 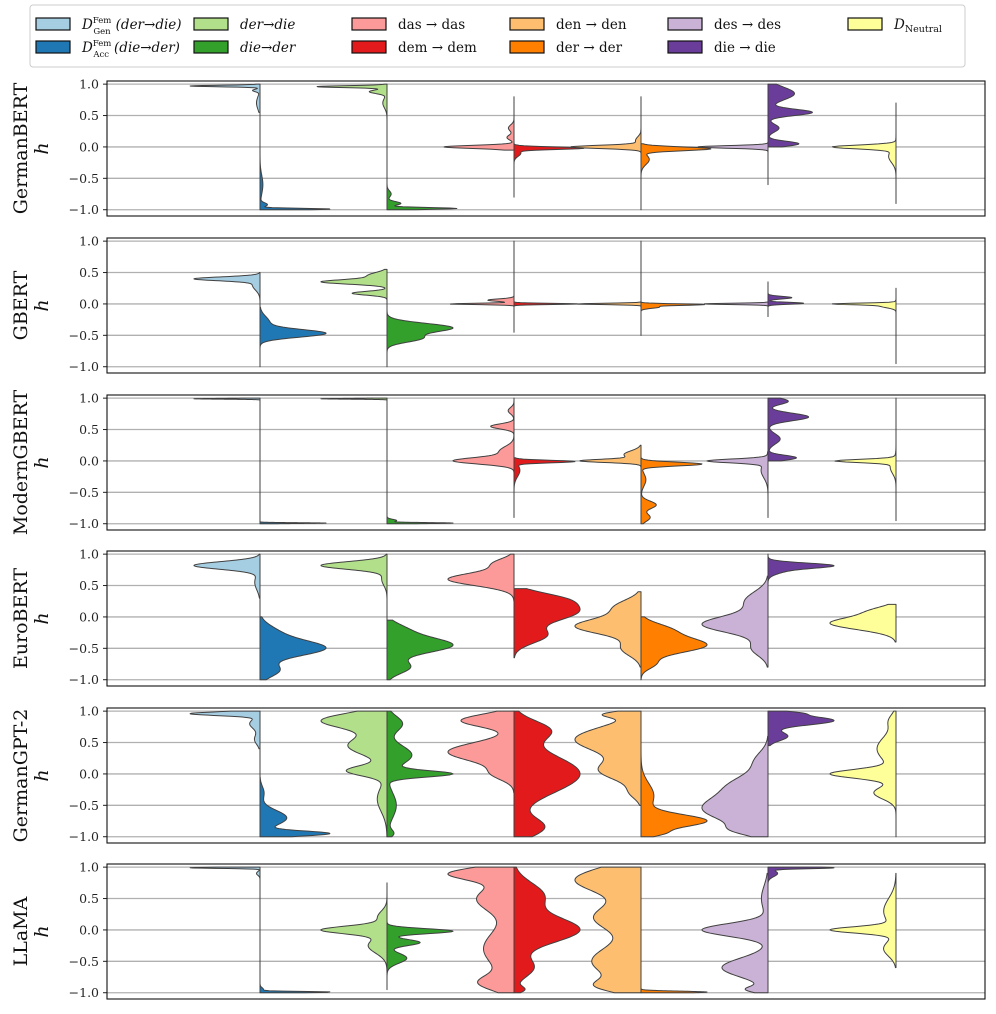 What do you see at coordinates (21, 776) in the screenshot?
I see `model-label: GermanGPT-2` at bounding box center [21, 776].